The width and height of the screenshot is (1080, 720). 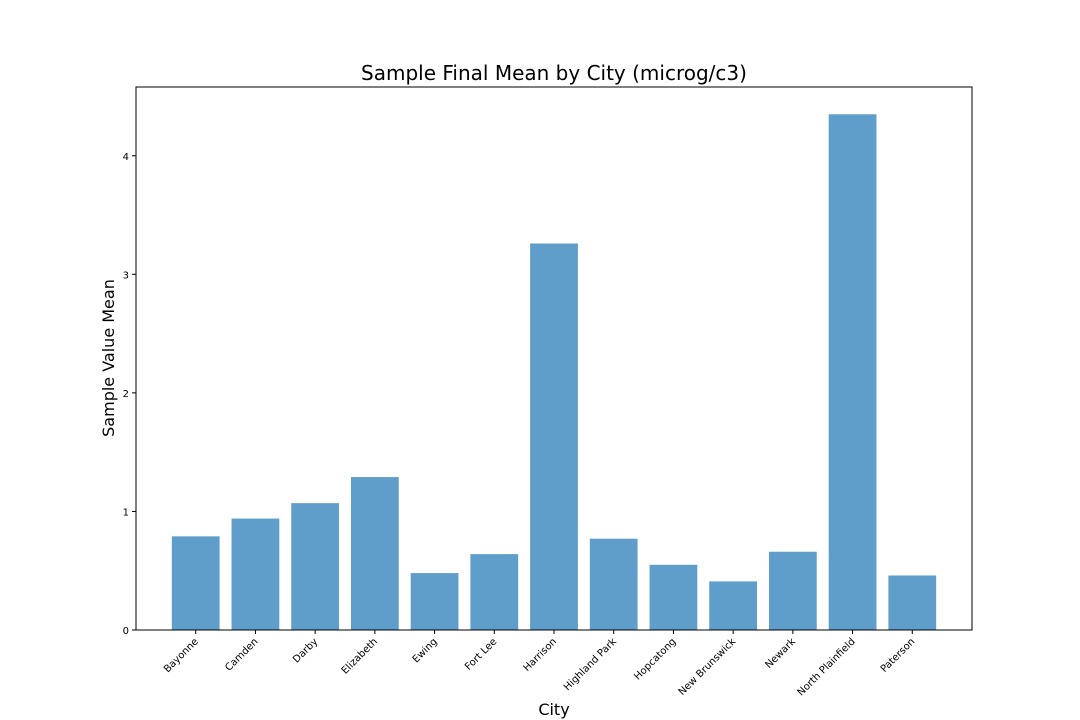 I want to click on x-tick-label: Darby, so click(x=305, y=650).